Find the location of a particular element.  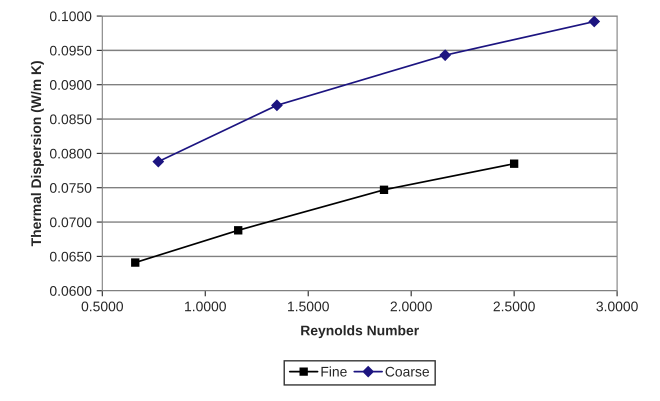

y-tick-label: 0.0600 is located at coordinates (71, 291).